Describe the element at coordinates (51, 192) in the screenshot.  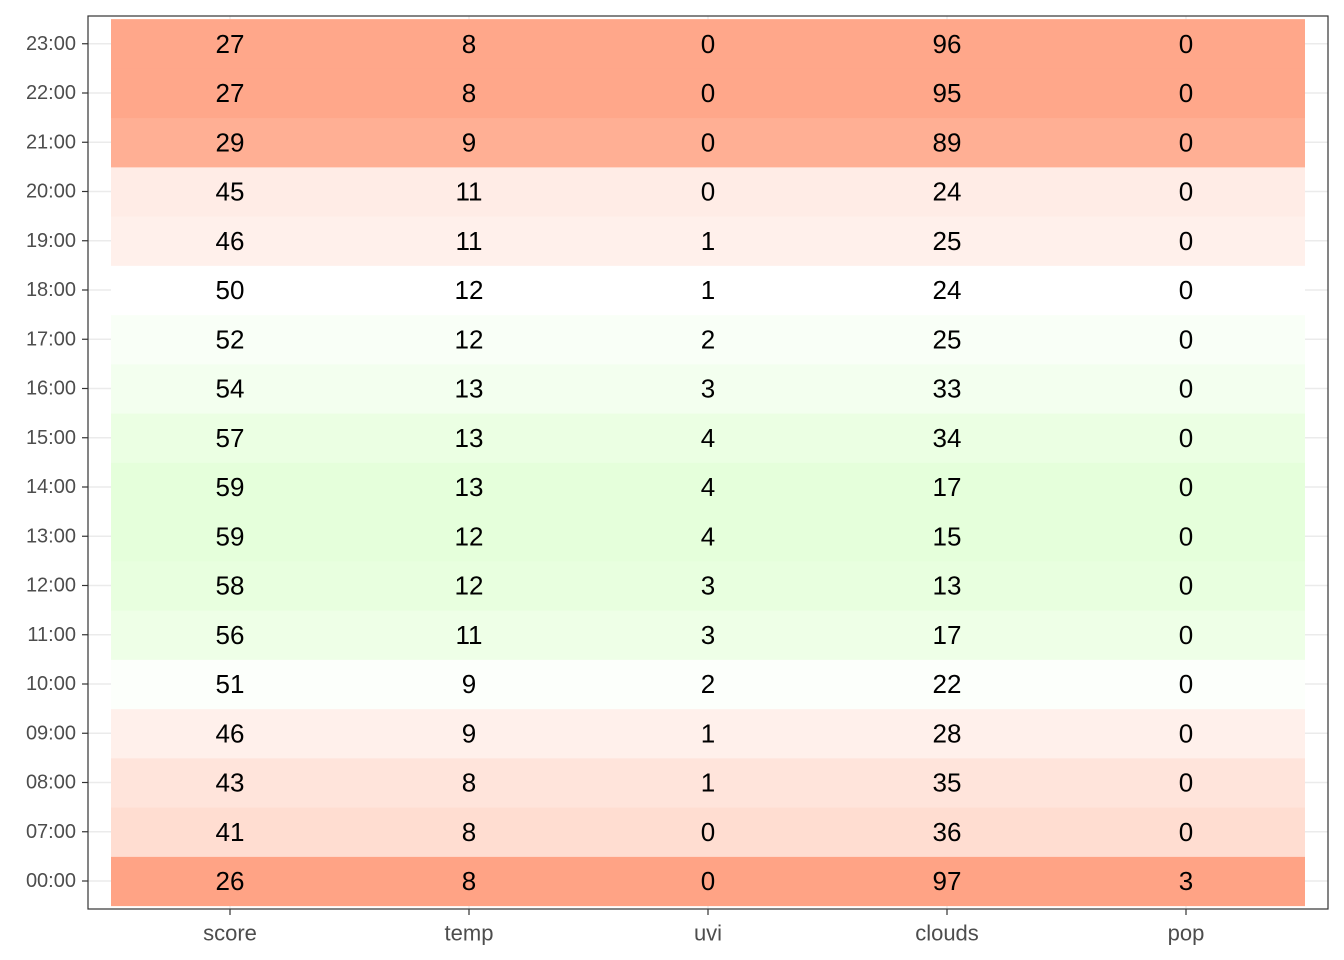
I see `y-tick-label: 20:00` at that location.